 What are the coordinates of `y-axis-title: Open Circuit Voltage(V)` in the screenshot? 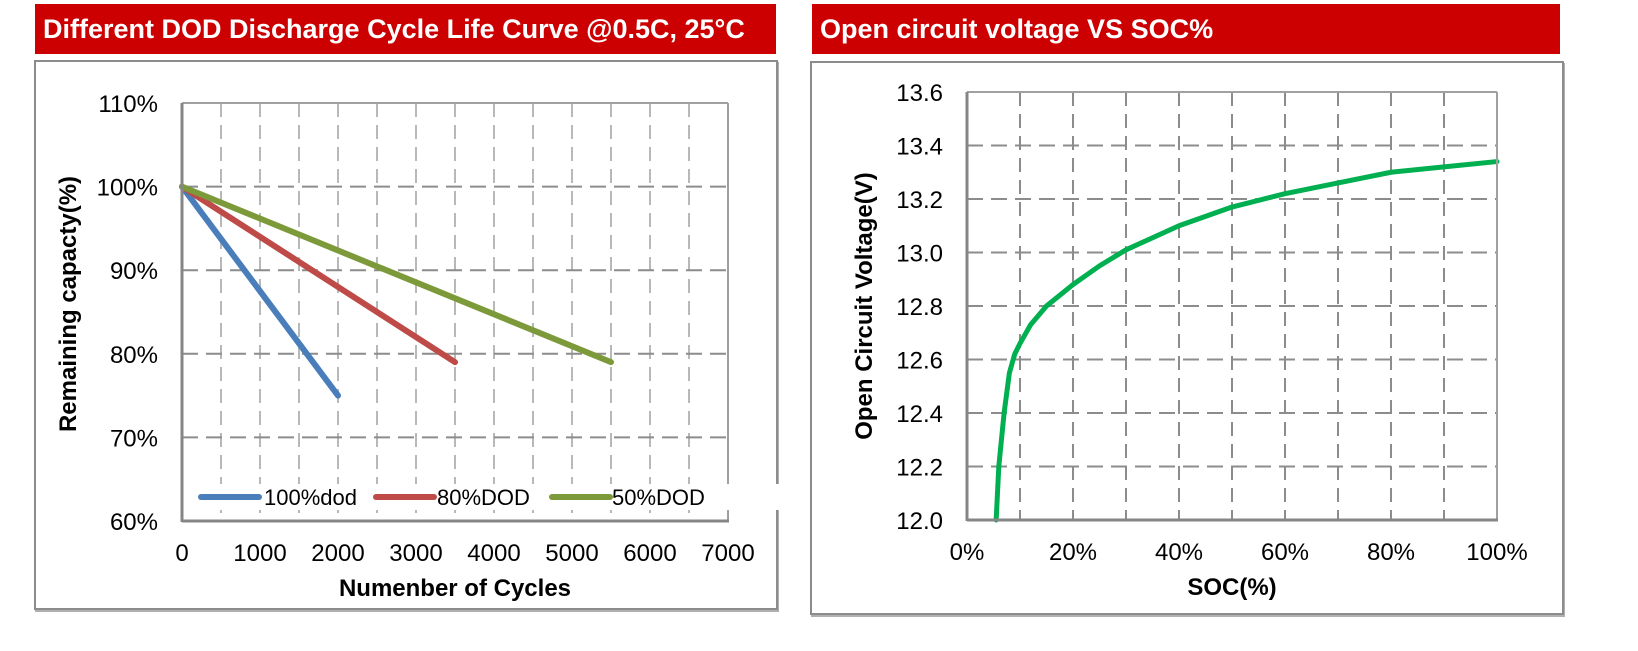 It's located at (864, 306).